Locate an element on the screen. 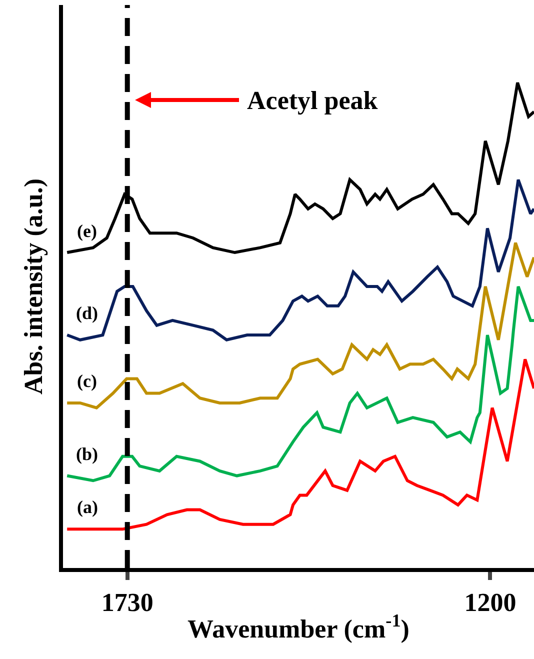 Image resolution: width=534 pixels, height=659 pixels. annotation: Acetyl peak is located at coordinates (312, 100).